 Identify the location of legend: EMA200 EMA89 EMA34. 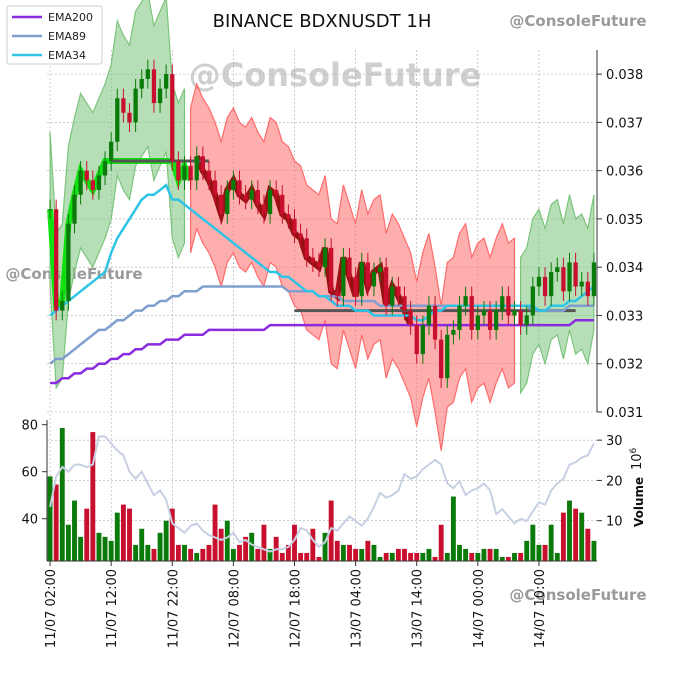
(54, 35).